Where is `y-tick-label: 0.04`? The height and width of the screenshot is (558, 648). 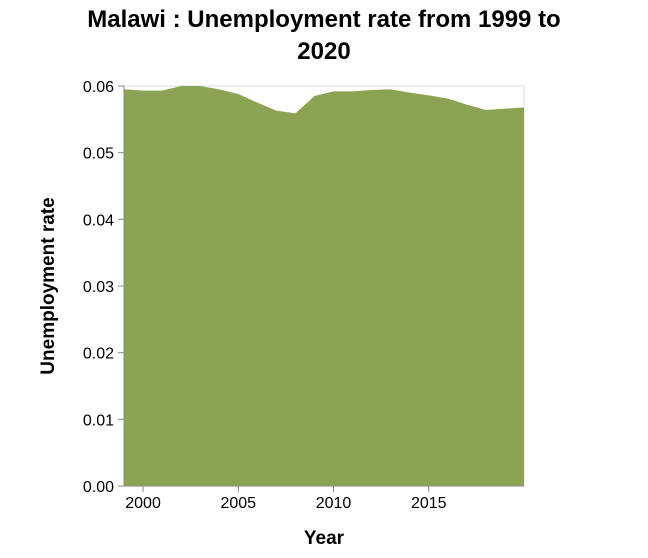
y-tick-label: 0.04 is located at coordinates (98, 220).